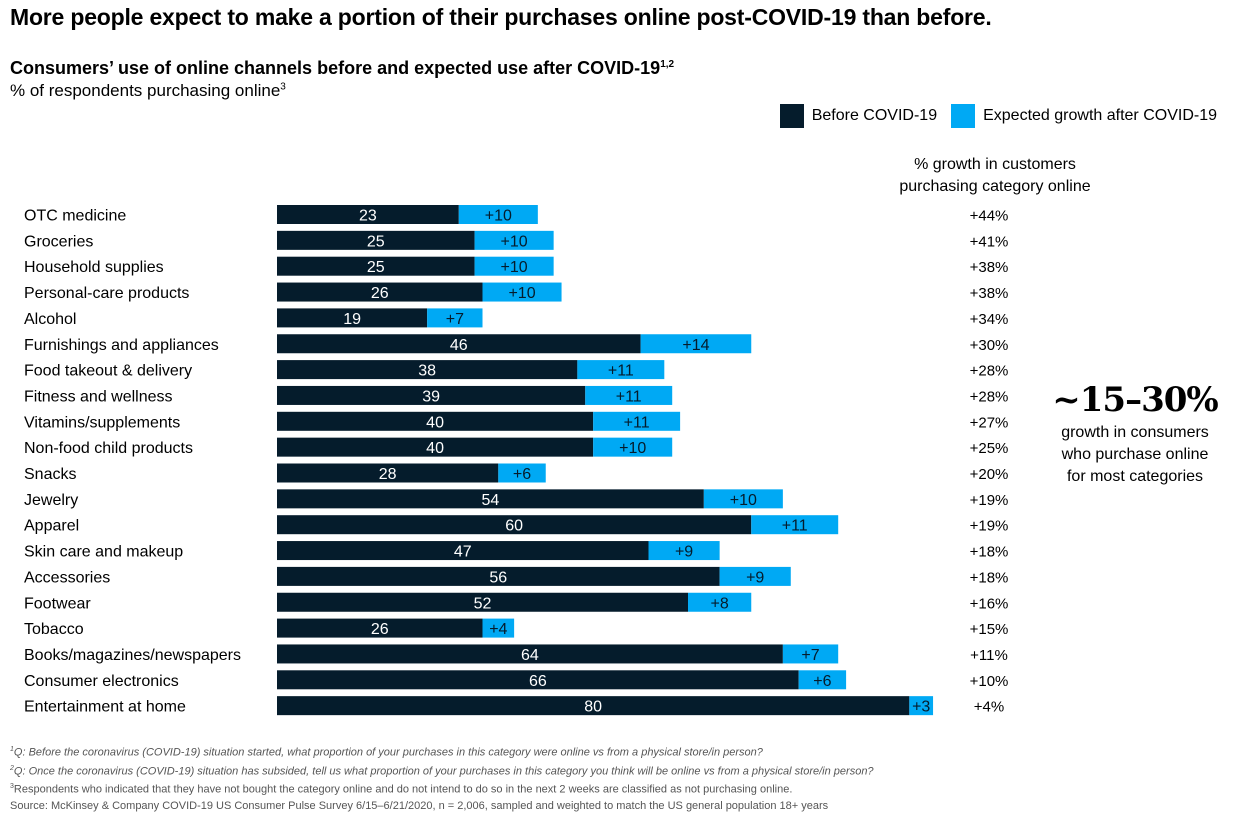 Image resolution: width=1235 pixels, height=820 pixels. Describe the element at coordinates (427, 371) in the screenshot. I see `bar-before-label: 38` at that location.